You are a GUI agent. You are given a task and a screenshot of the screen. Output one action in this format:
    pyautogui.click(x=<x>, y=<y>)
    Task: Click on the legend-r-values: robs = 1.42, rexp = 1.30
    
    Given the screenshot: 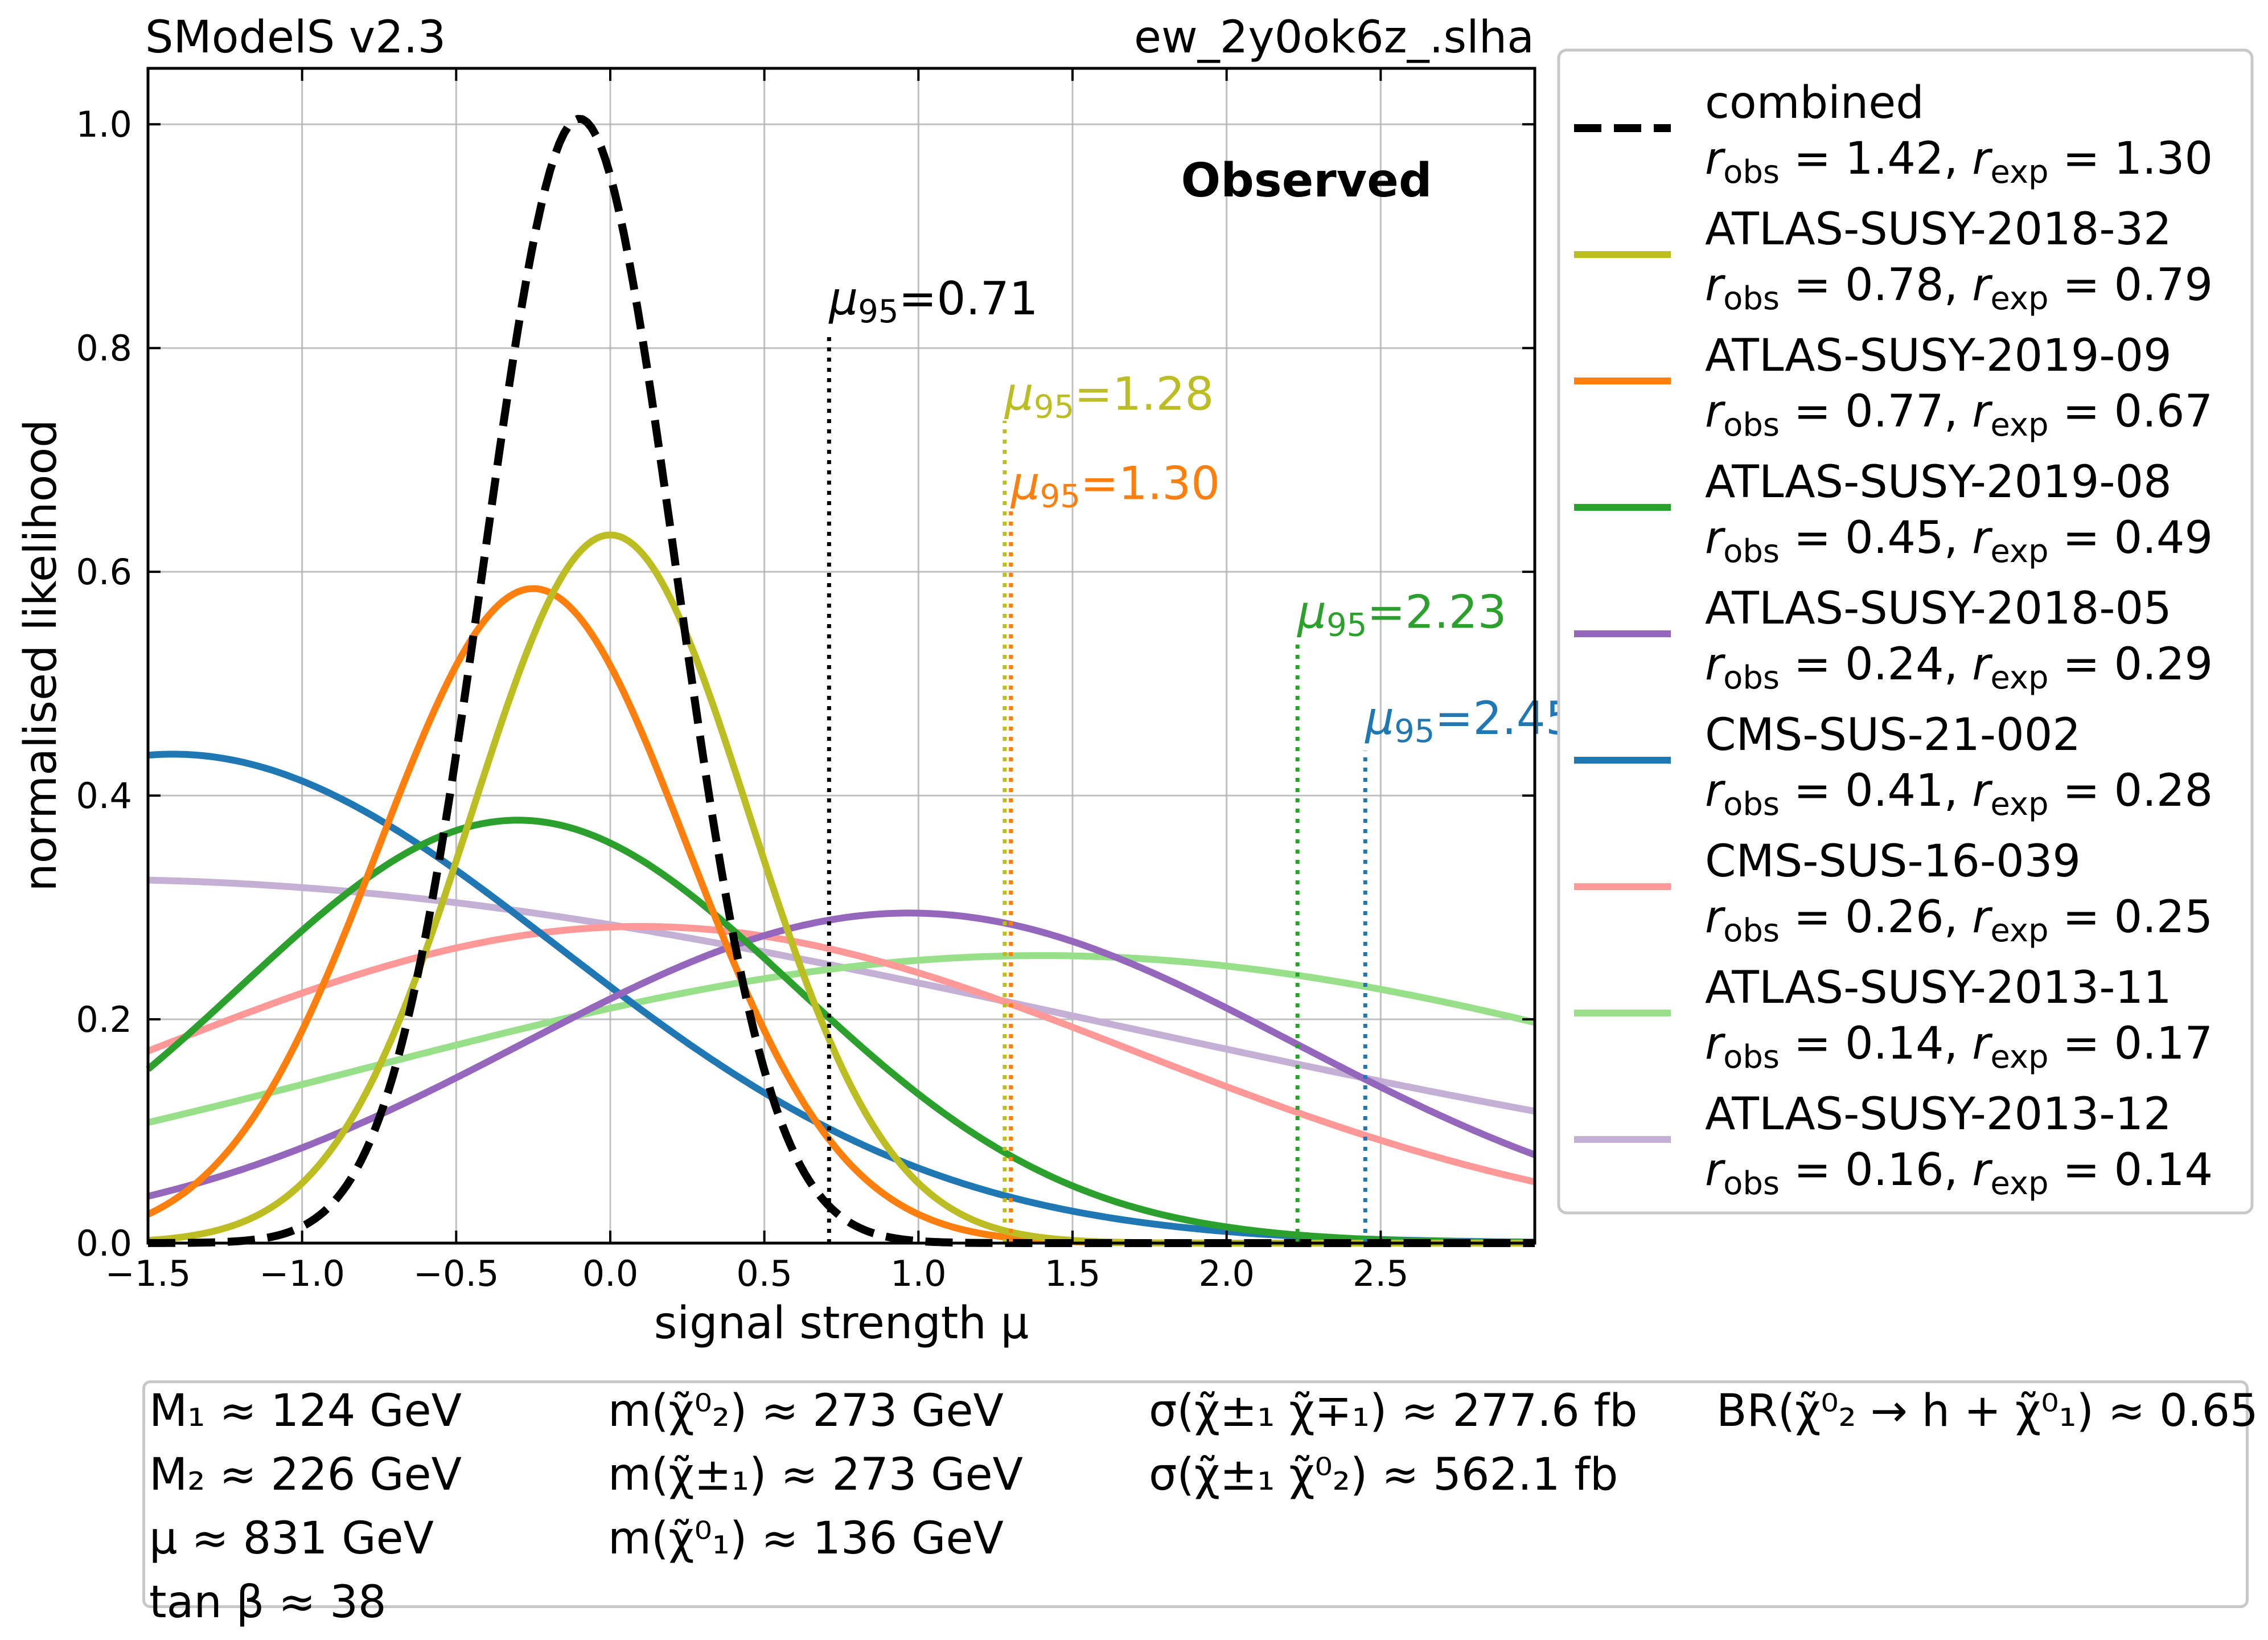 What is the action you would take?
    pyautogui.click(x=1959, y=162)
    